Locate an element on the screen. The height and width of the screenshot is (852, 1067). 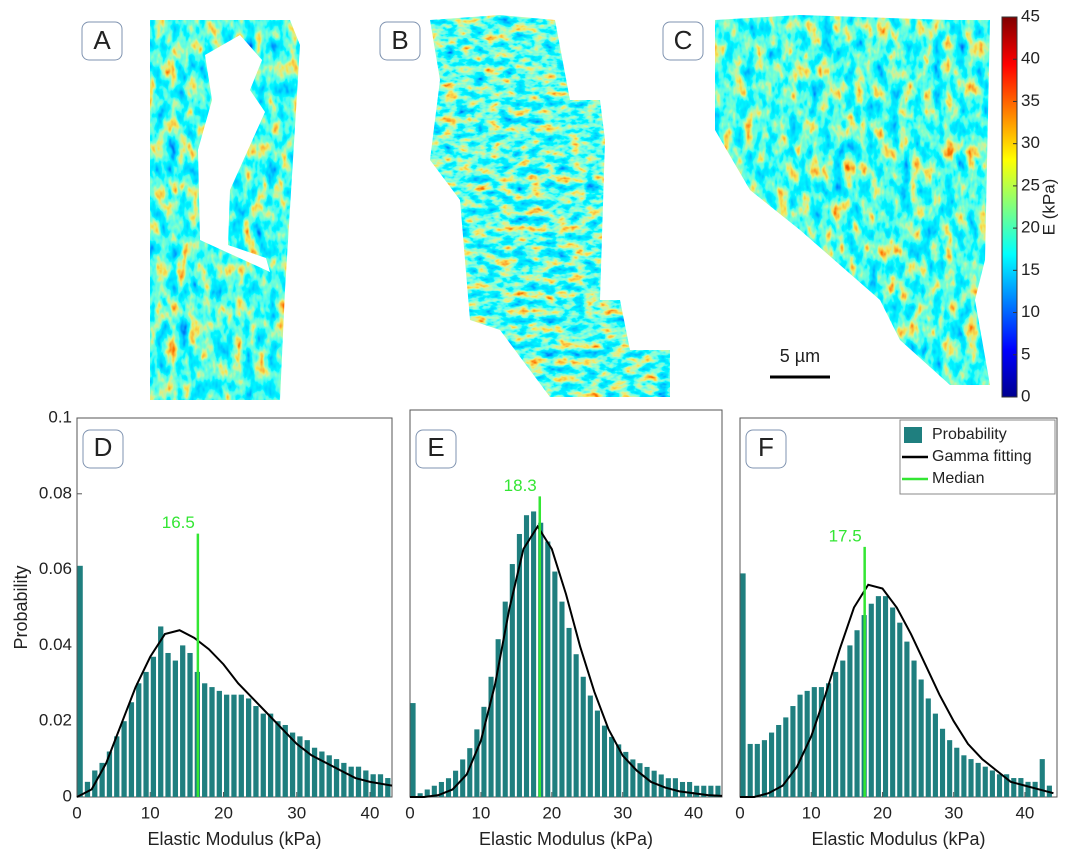
plot-frame is located at coordinates (566, 603).